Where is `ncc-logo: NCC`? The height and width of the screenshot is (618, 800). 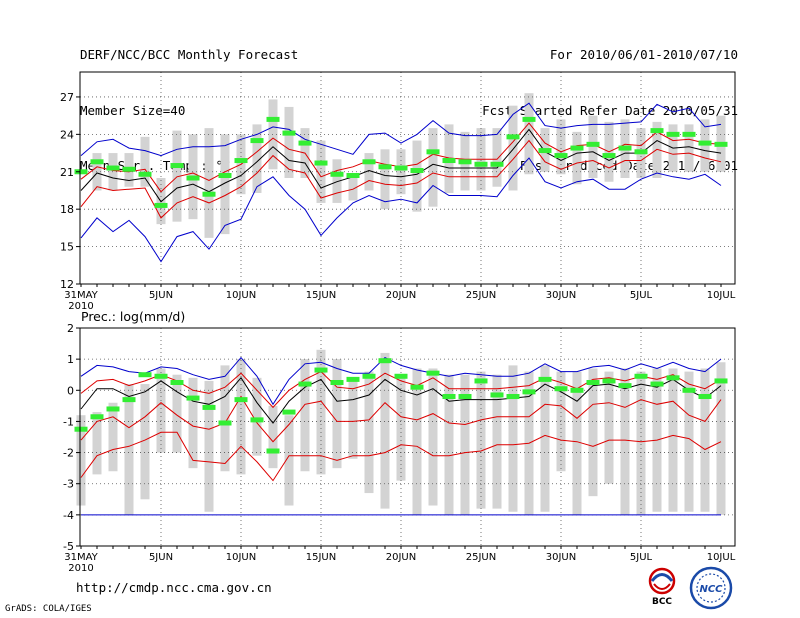
ncc-logo: NCC is located at coordinates (711, 588).